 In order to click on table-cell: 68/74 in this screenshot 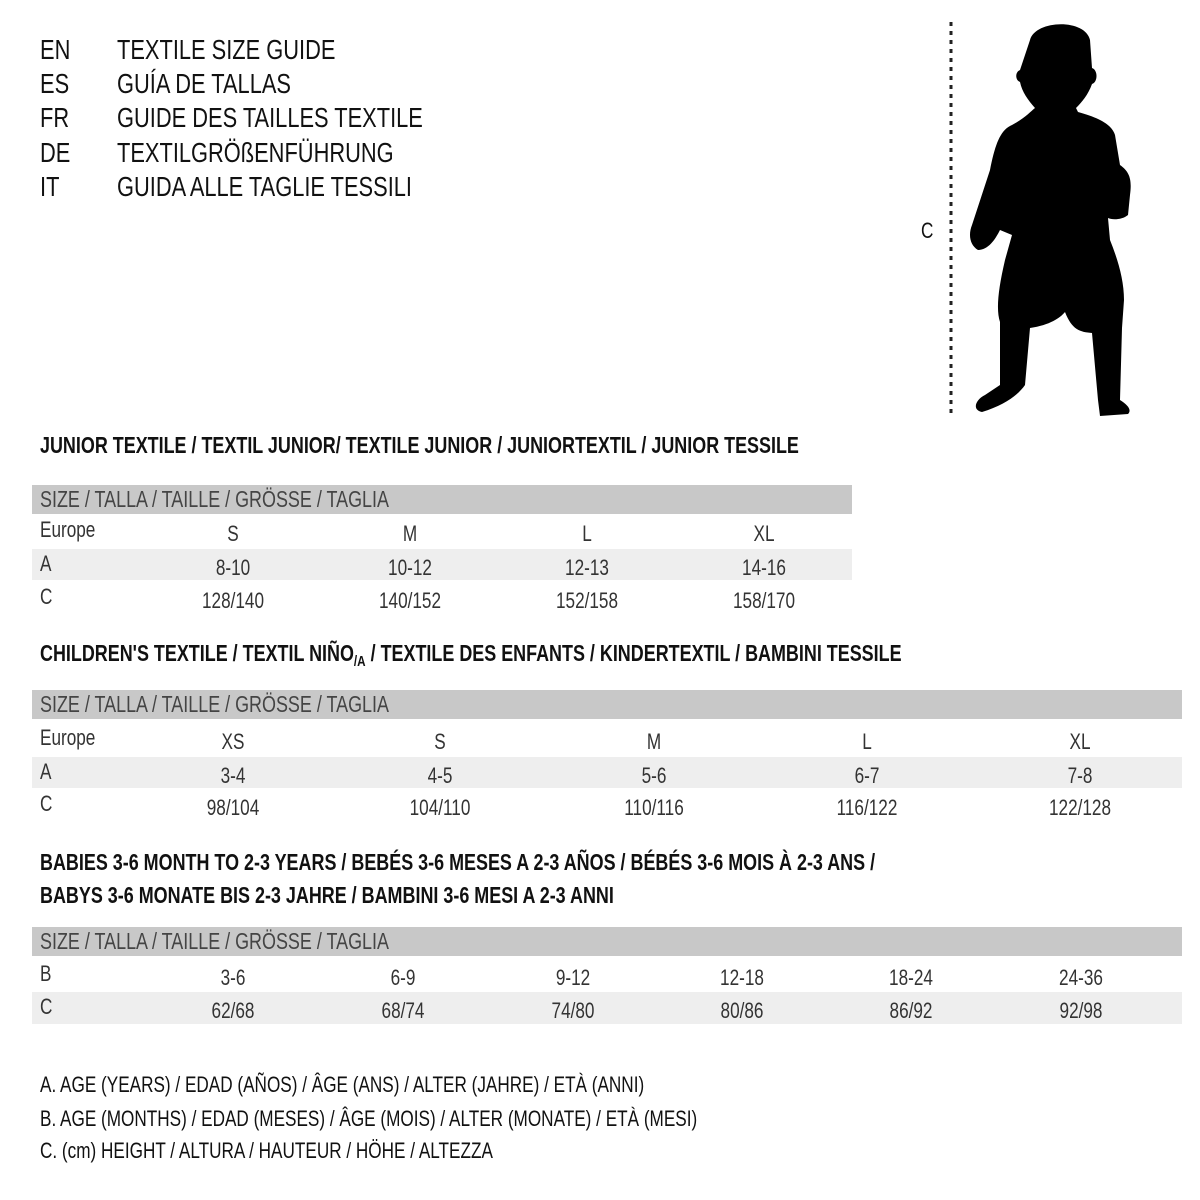, I will do `click(403, 1010)`.